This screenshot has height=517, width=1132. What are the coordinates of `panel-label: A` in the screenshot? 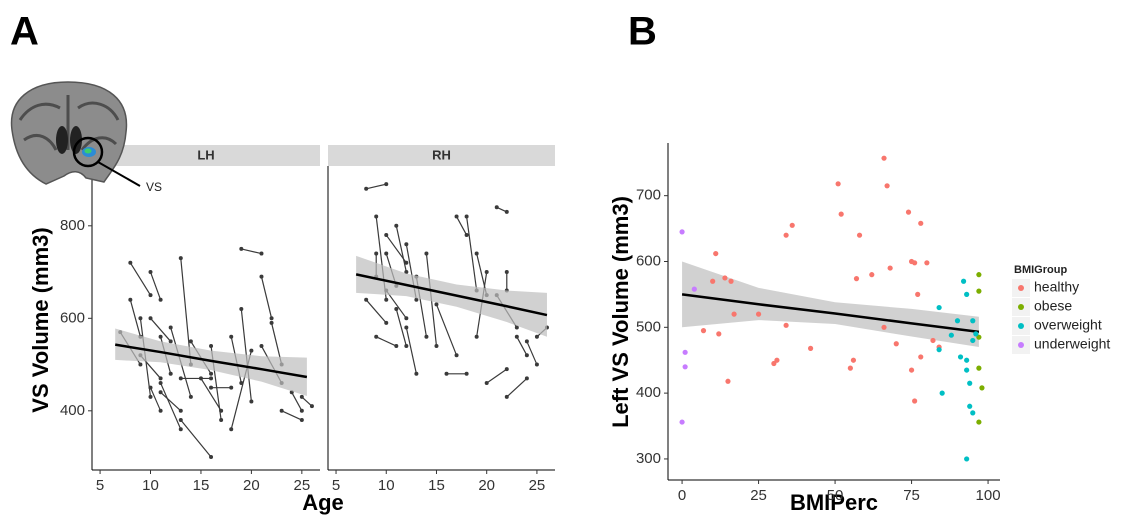 It's located at (24, 32).